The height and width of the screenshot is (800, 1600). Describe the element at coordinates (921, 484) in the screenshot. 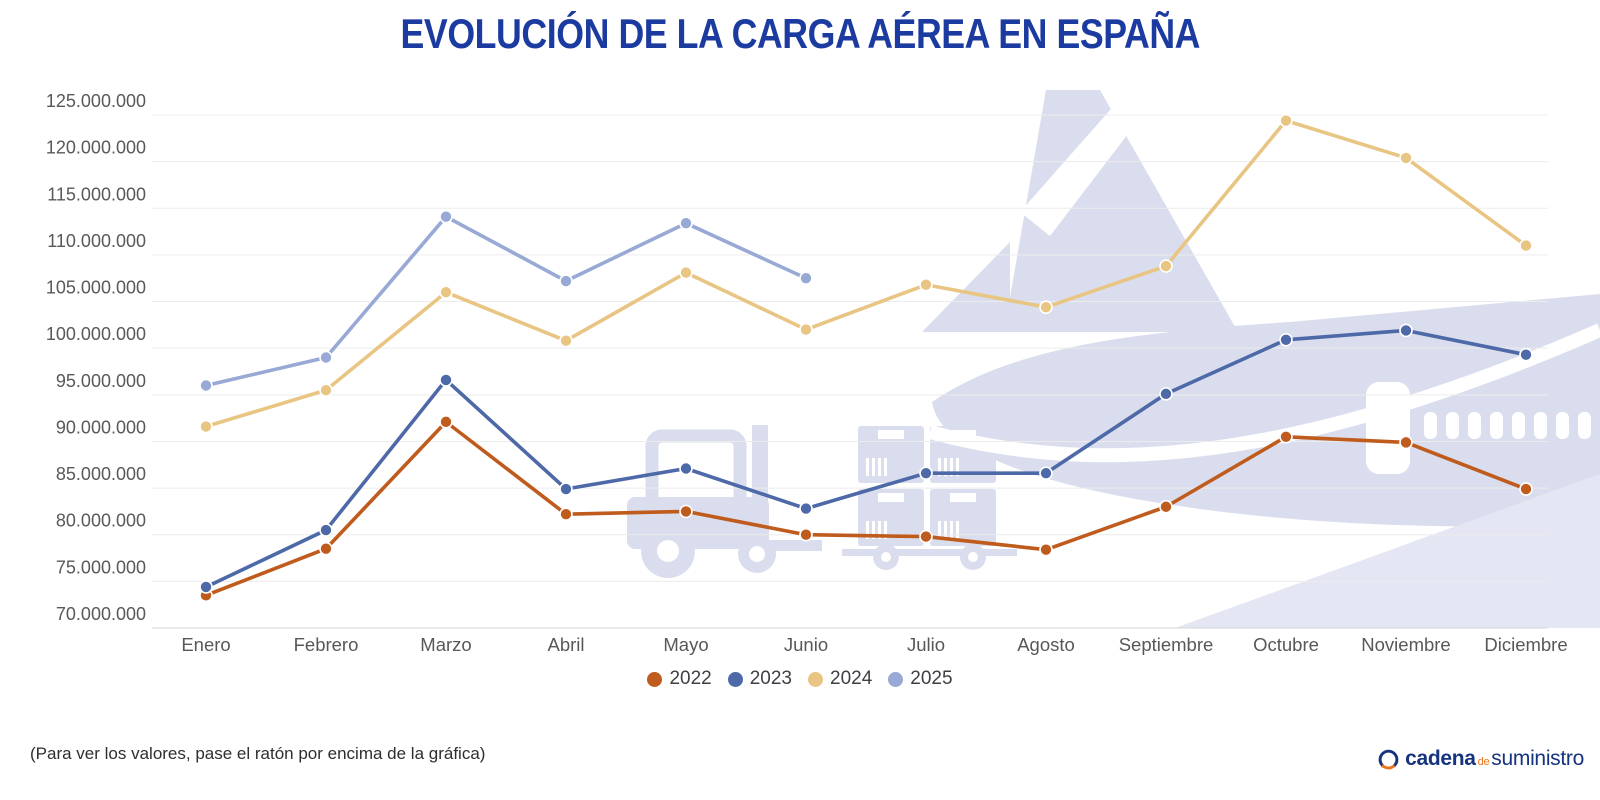

I see `box-details-shape` at that location.